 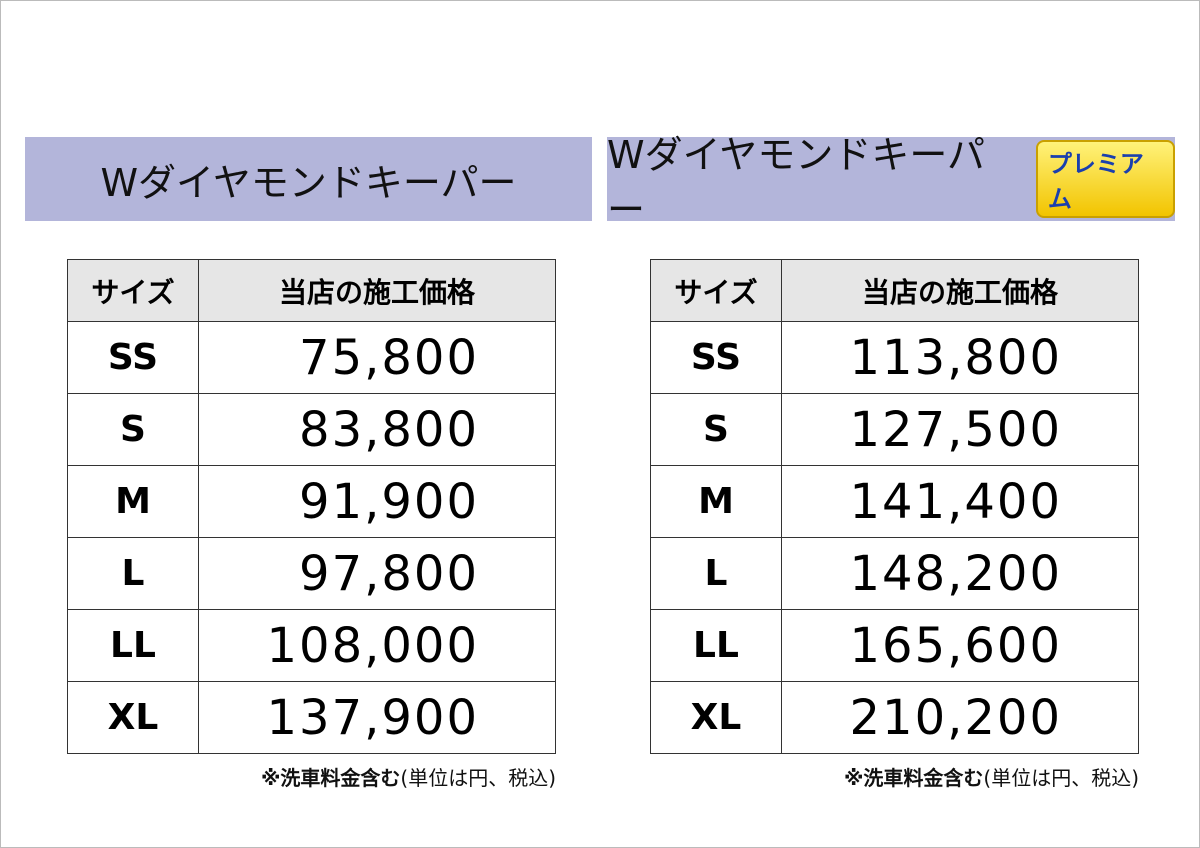 I want to click on table-row: M 141,400, so click(x=894, y=501).